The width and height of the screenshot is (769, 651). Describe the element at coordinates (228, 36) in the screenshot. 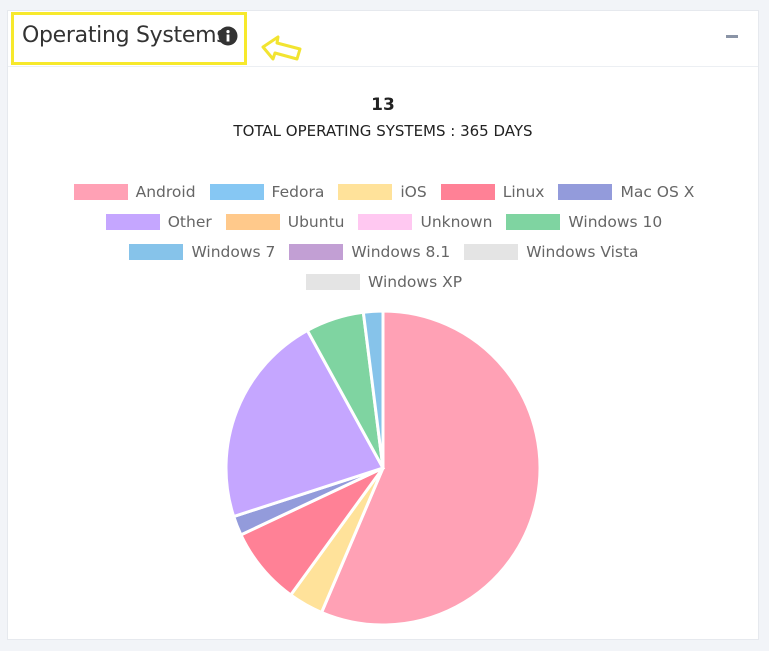

I see `info-icon` at that location.